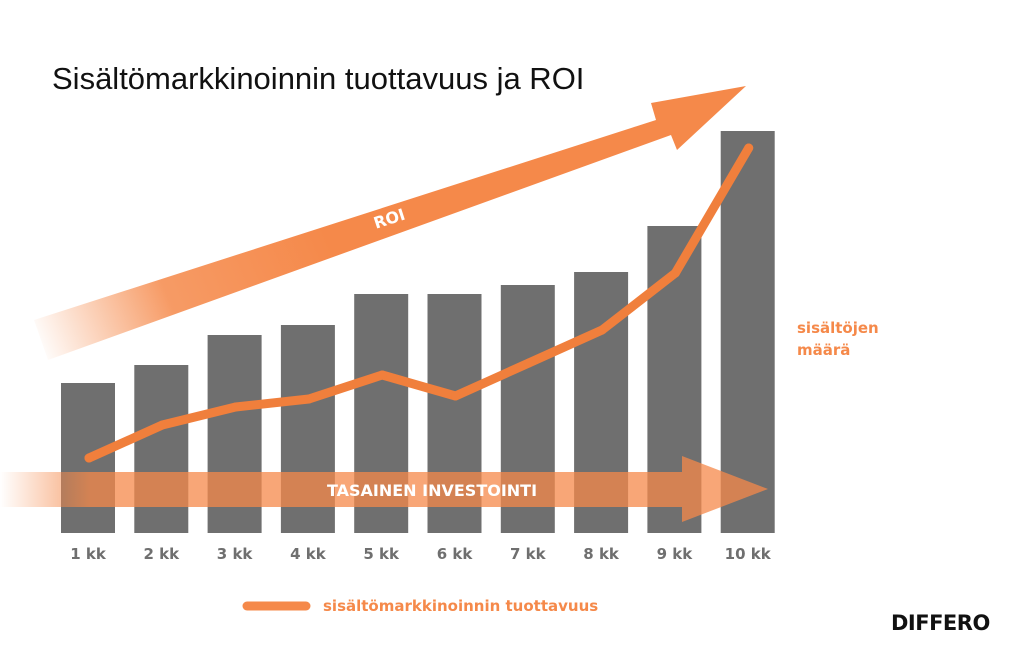 This screenshot has width=1024, height=664. Describe the element at coordinates (460, 606) in the screenshot. I see `legend-label: sisältömarkkinoinnin tuottavuus` at that location.